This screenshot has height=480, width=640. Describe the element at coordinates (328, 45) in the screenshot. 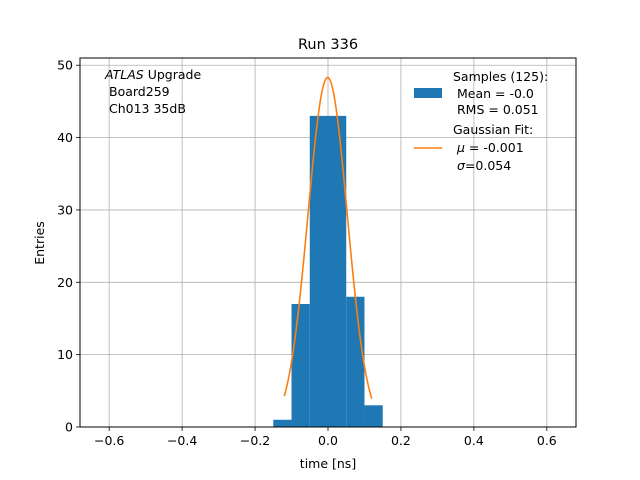

I see `chart-title: Run 336` at that location.